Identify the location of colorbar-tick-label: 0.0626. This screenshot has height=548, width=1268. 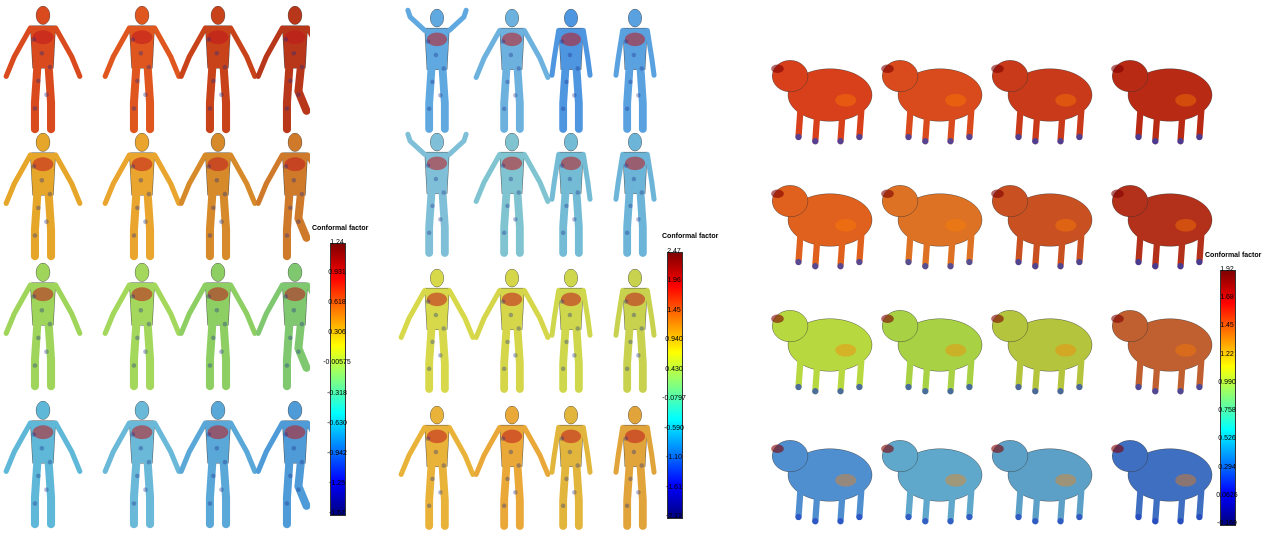
(1227, 495).